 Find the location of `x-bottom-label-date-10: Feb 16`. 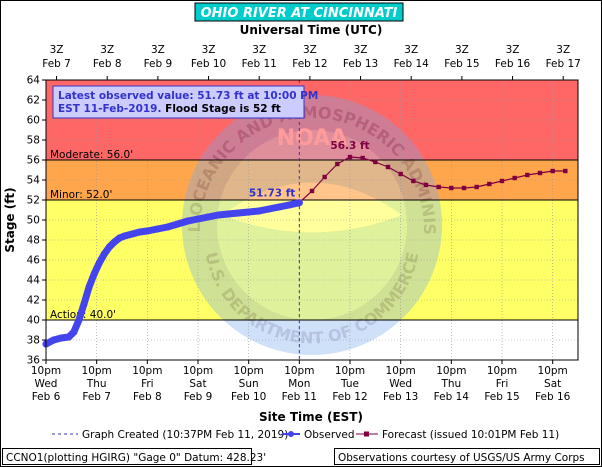

x-bottom-label-date-10: Feb 16 is located at coordinates (553, 397).